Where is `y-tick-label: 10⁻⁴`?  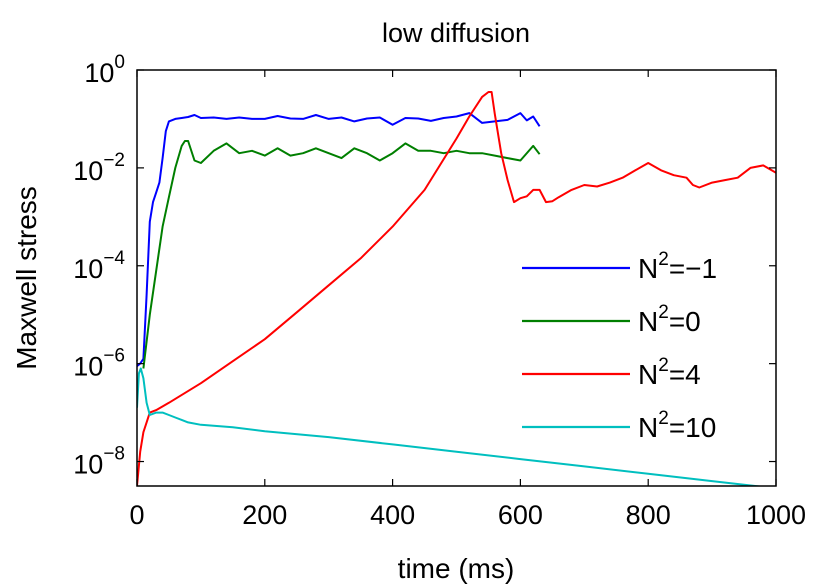
y-tick-label: 10⁻⁴ is located at coordinates (99, 266).